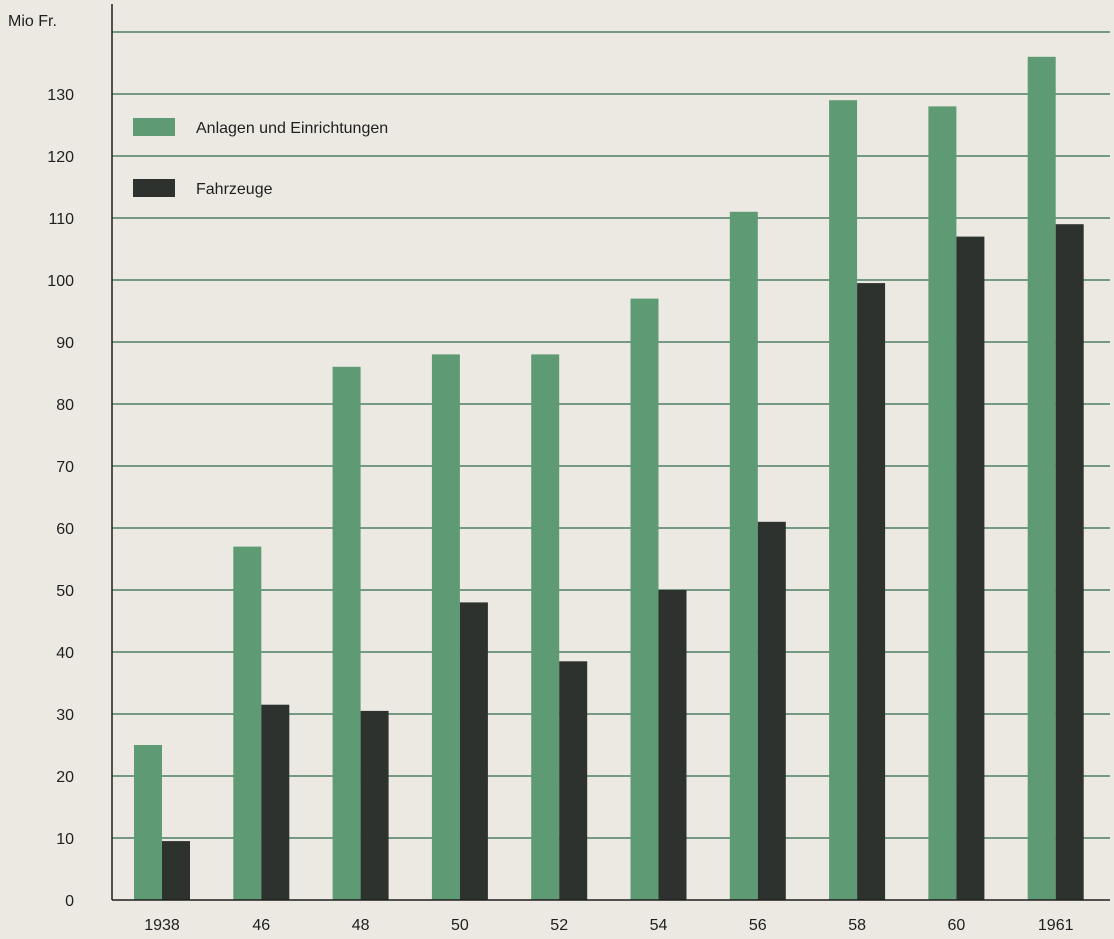  I want to click on x-tick-label-52: 52, so click(559, 925).